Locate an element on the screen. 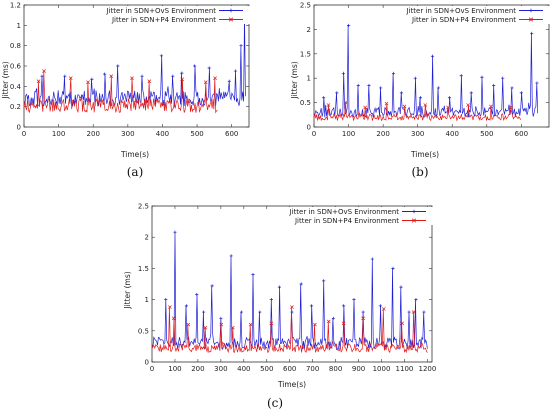 This screenshot has width=550, height=415. y-tick-label: 0 is located at coordinates (147, 363).